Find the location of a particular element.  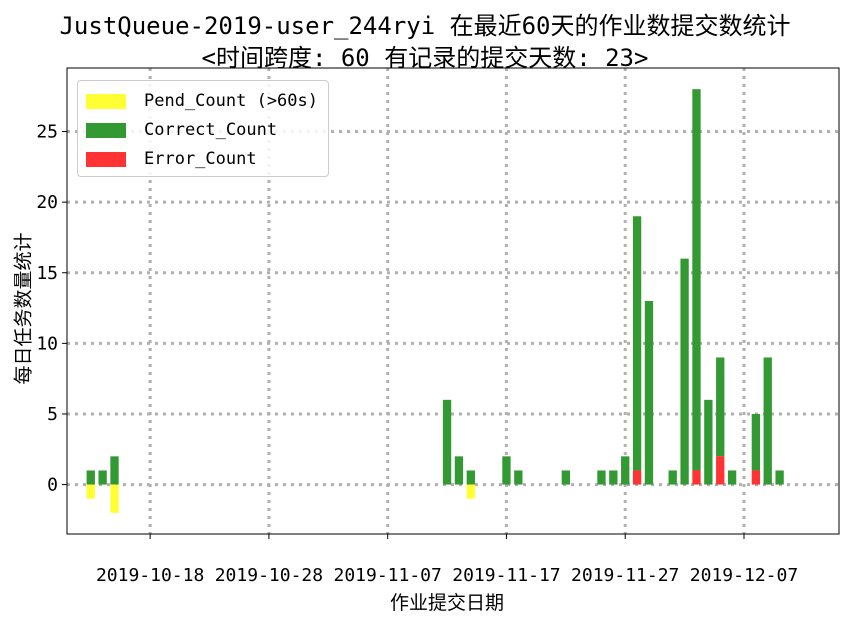

legend-label-pend: Pend_Count (>60s) is located at coordinates (231, 101).